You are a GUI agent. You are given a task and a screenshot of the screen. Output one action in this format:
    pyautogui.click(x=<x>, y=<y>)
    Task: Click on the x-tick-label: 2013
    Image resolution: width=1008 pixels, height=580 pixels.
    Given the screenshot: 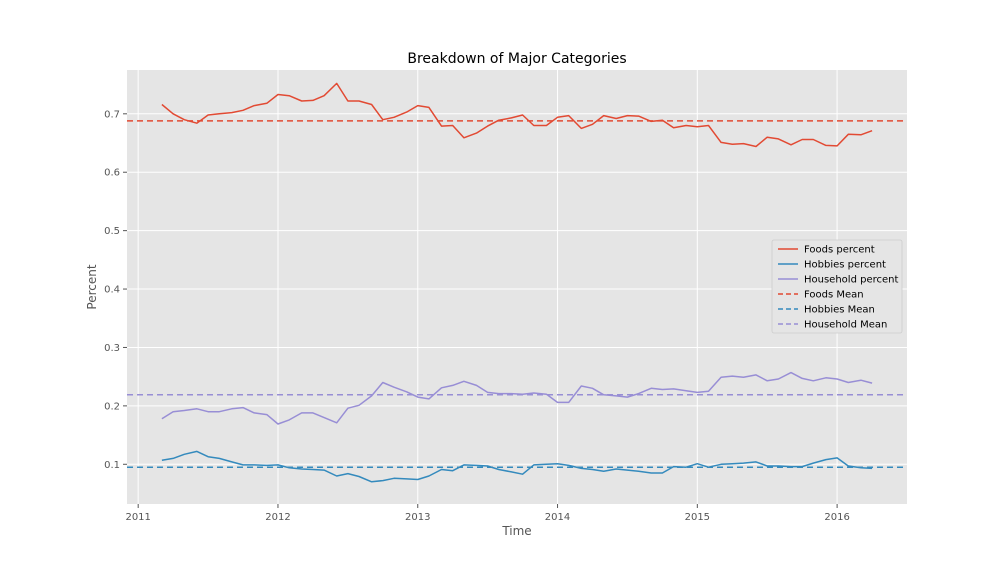 What is the action you would take?
    pyautogui.click(x=417, y=517)
    